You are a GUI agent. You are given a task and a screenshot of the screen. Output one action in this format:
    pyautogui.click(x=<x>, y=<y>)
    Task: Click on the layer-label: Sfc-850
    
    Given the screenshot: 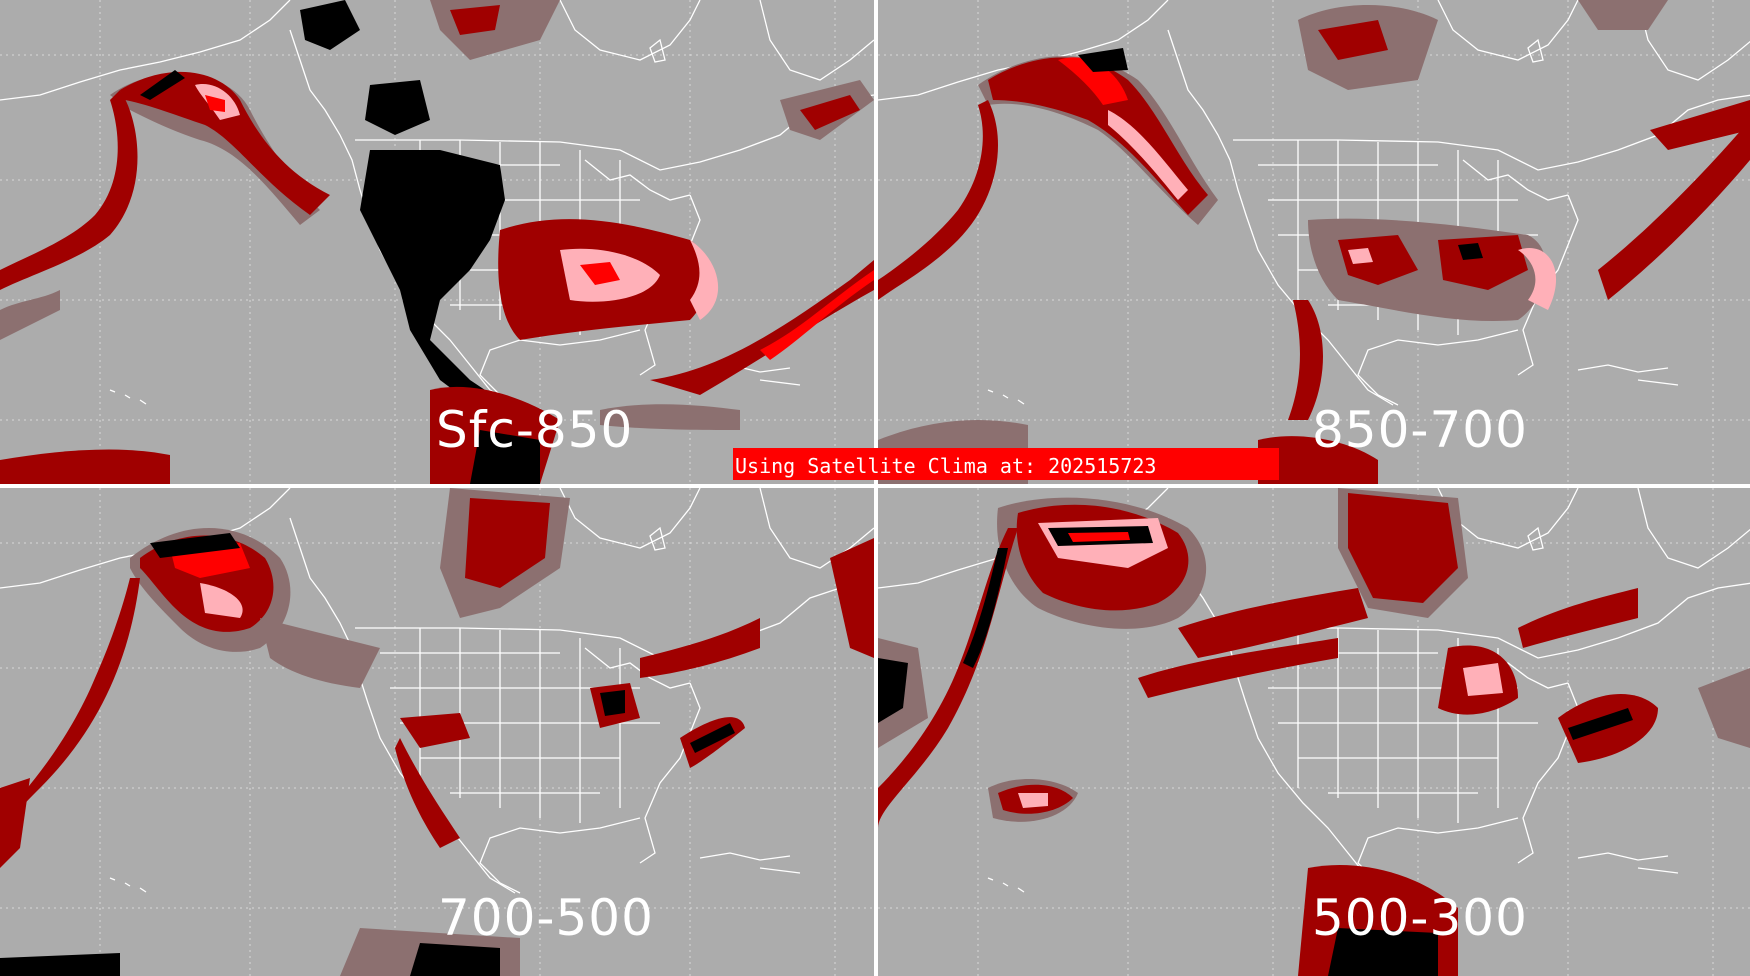 What is the action you would take?
    pyautogui.click(x=535, y=430)
    